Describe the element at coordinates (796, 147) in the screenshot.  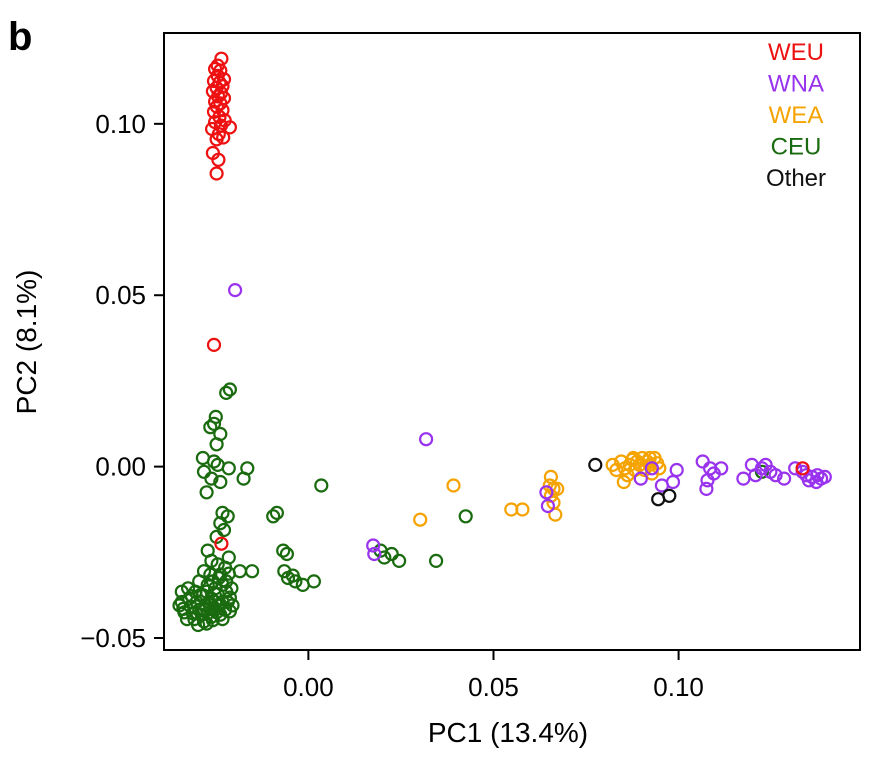
I see `legend-entry-ceu: CEU` at that location.